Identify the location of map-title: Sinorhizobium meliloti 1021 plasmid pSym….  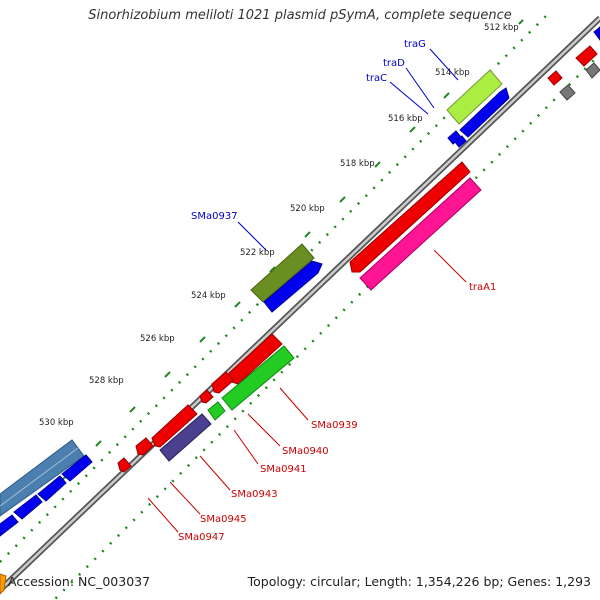
(300, 15).